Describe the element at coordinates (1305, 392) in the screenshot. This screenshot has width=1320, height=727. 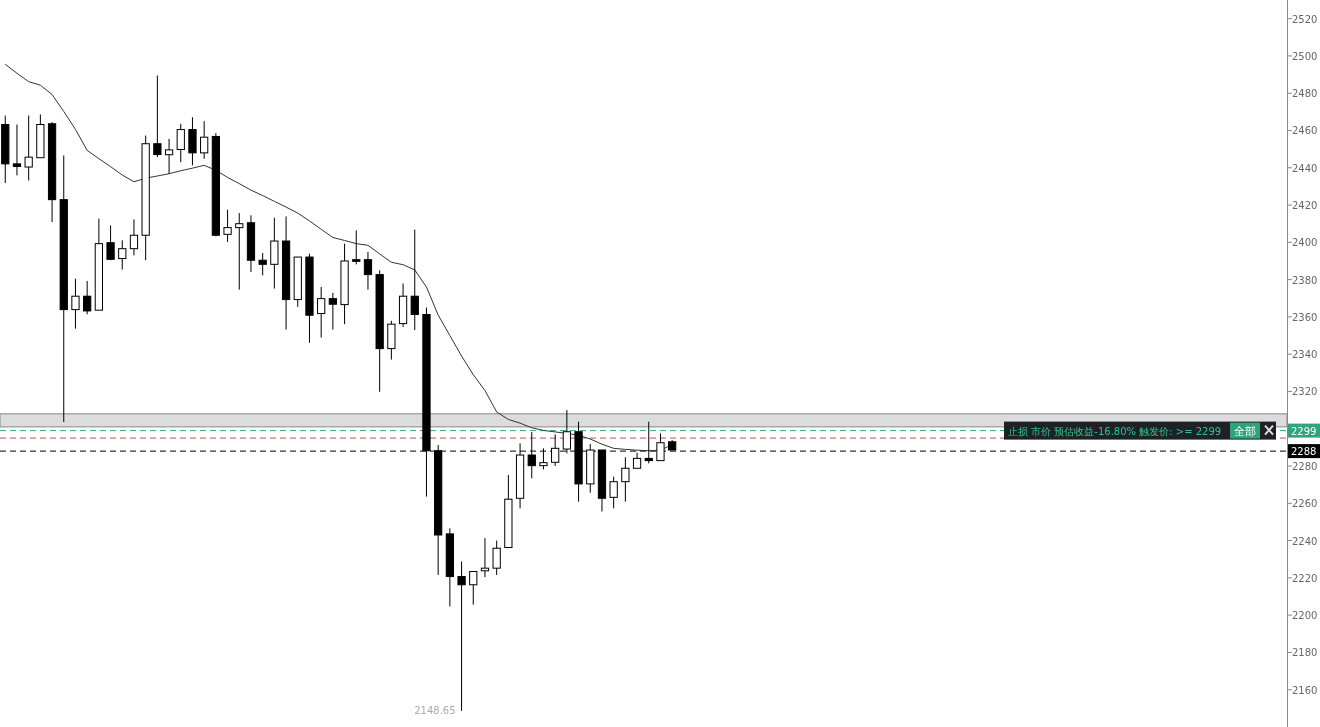
I see `y-tick-label: 2320` at that location.